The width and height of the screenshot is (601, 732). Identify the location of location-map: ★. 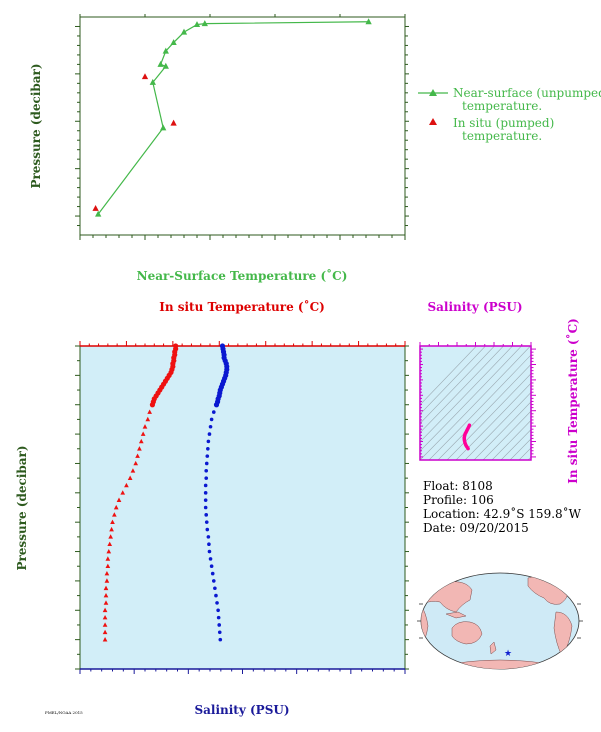
(500, 621).